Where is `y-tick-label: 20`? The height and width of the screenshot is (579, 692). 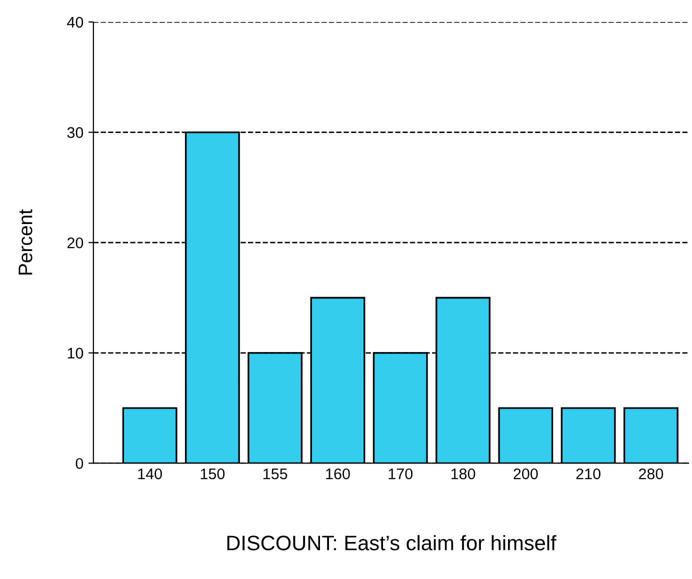
y-tick-label: 20 is located at coordinates (75, 242).